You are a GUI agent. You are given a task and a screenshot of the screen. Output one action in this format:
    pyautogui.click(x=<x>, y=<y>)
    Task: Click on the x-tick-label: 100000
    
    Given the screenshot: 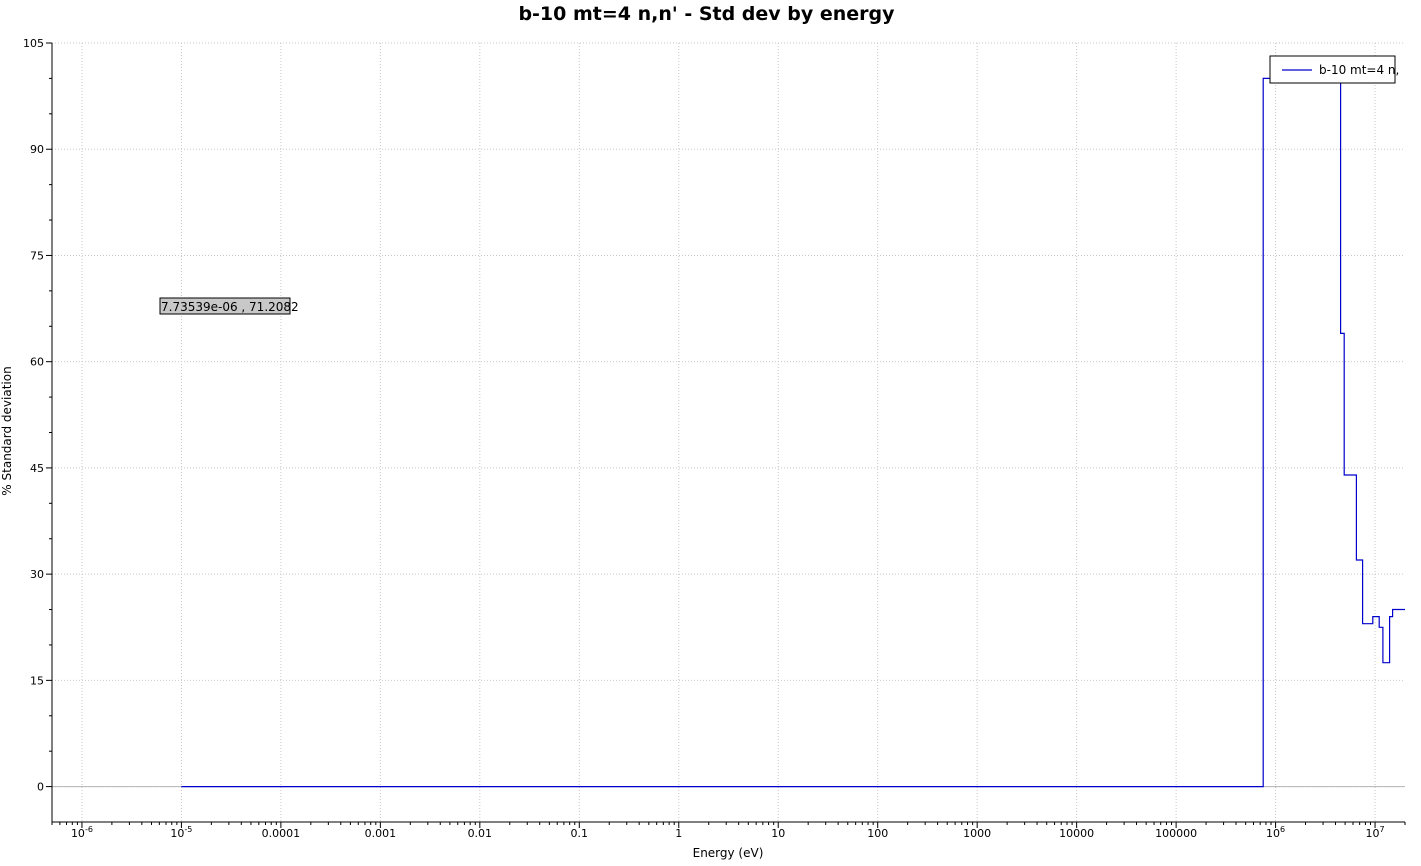 What is the action you would take?
    pyautogui.click(x=1176, y=833)
    